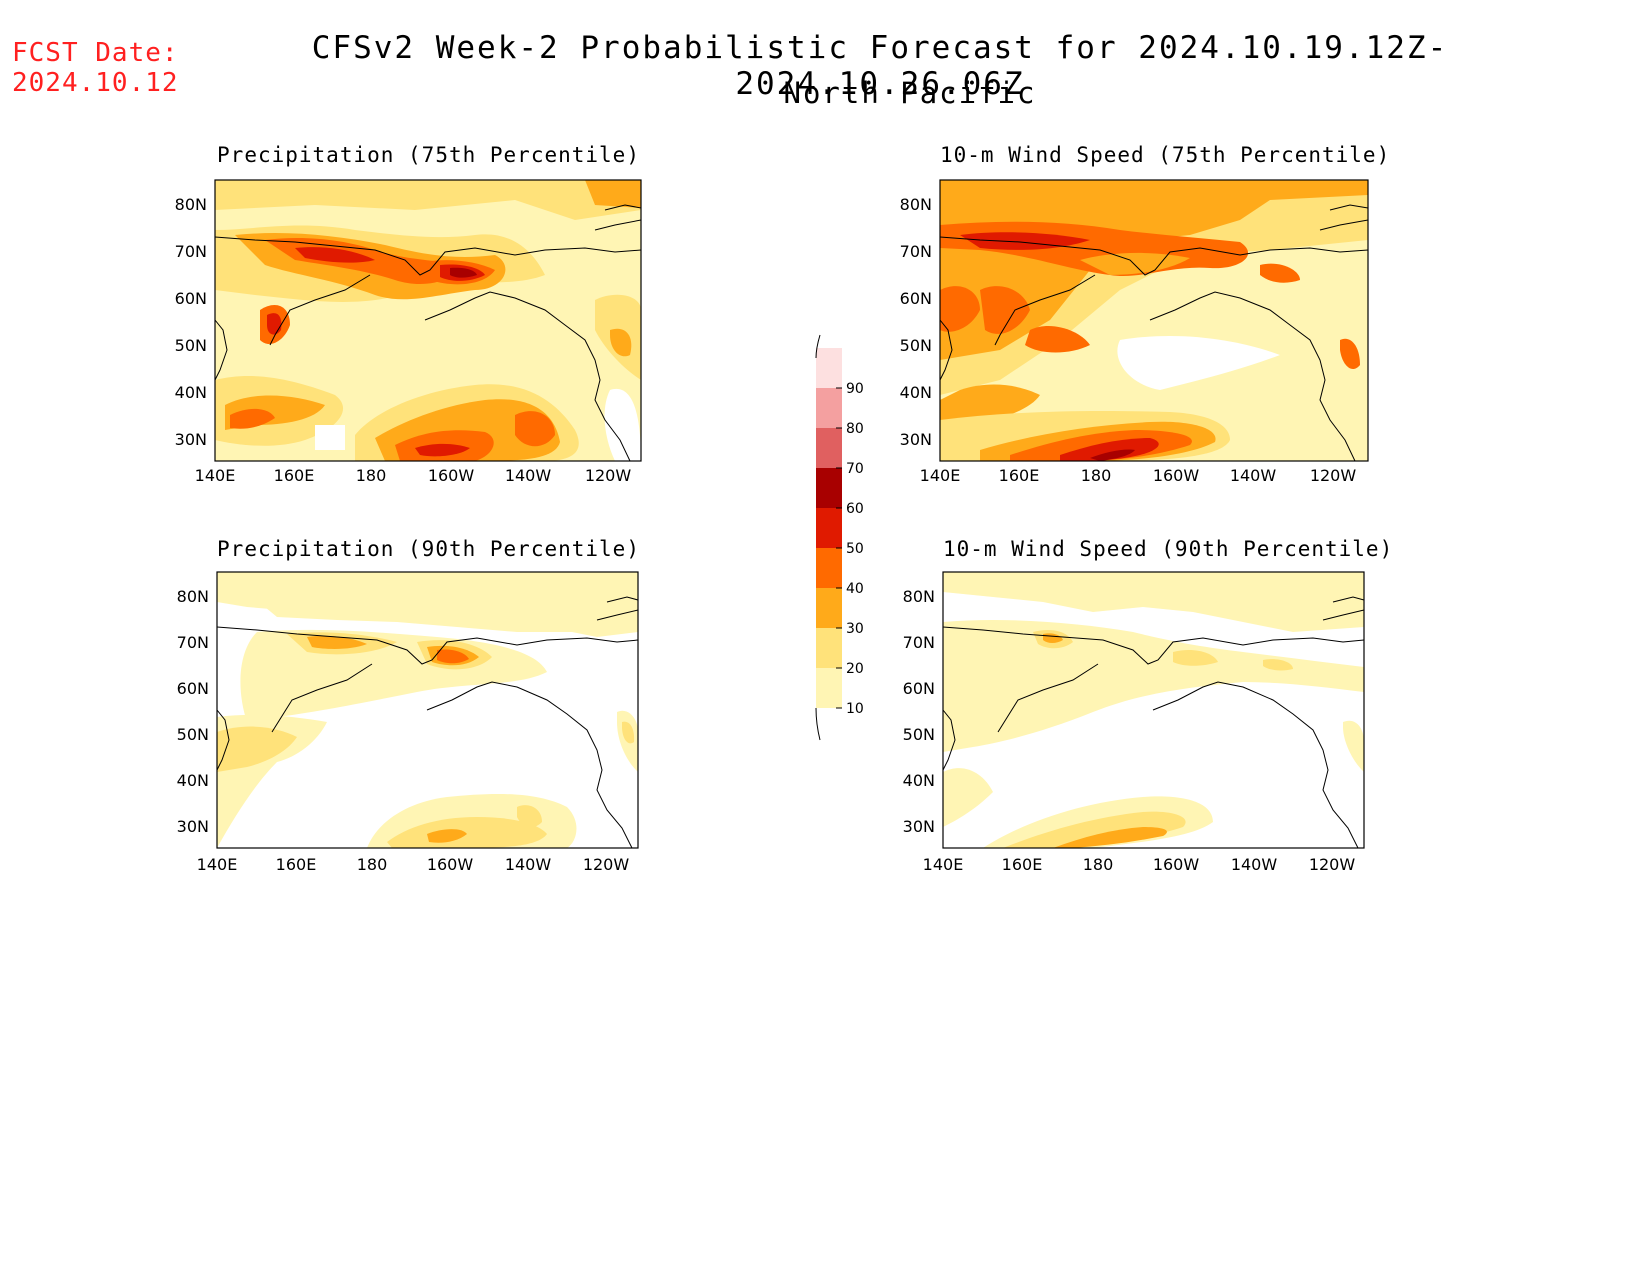 The image size is (1650, 1275). I want to click on wind75-coastlines, so click(1154, 333).